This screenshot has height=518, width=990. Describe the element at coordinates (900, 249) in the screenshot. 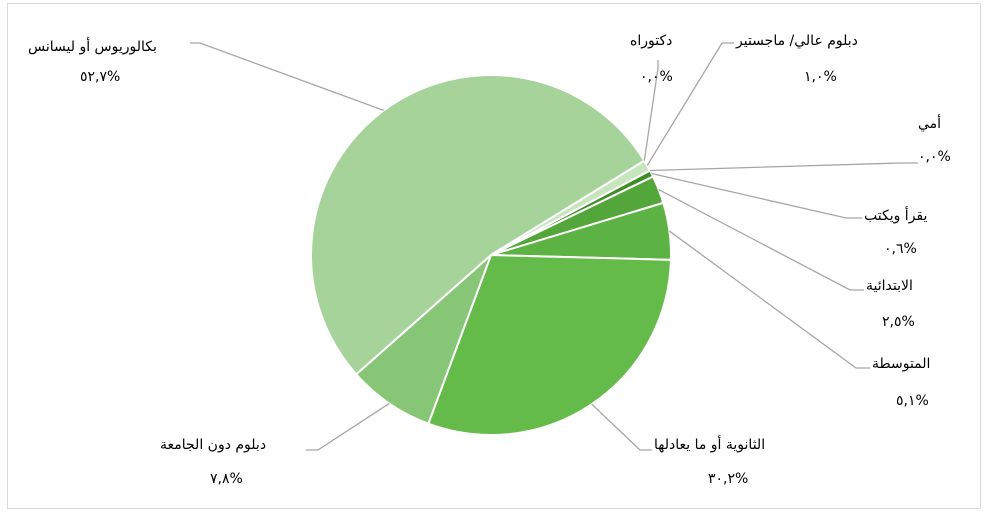

I see `value-read-write: %٠,٦` at that location.